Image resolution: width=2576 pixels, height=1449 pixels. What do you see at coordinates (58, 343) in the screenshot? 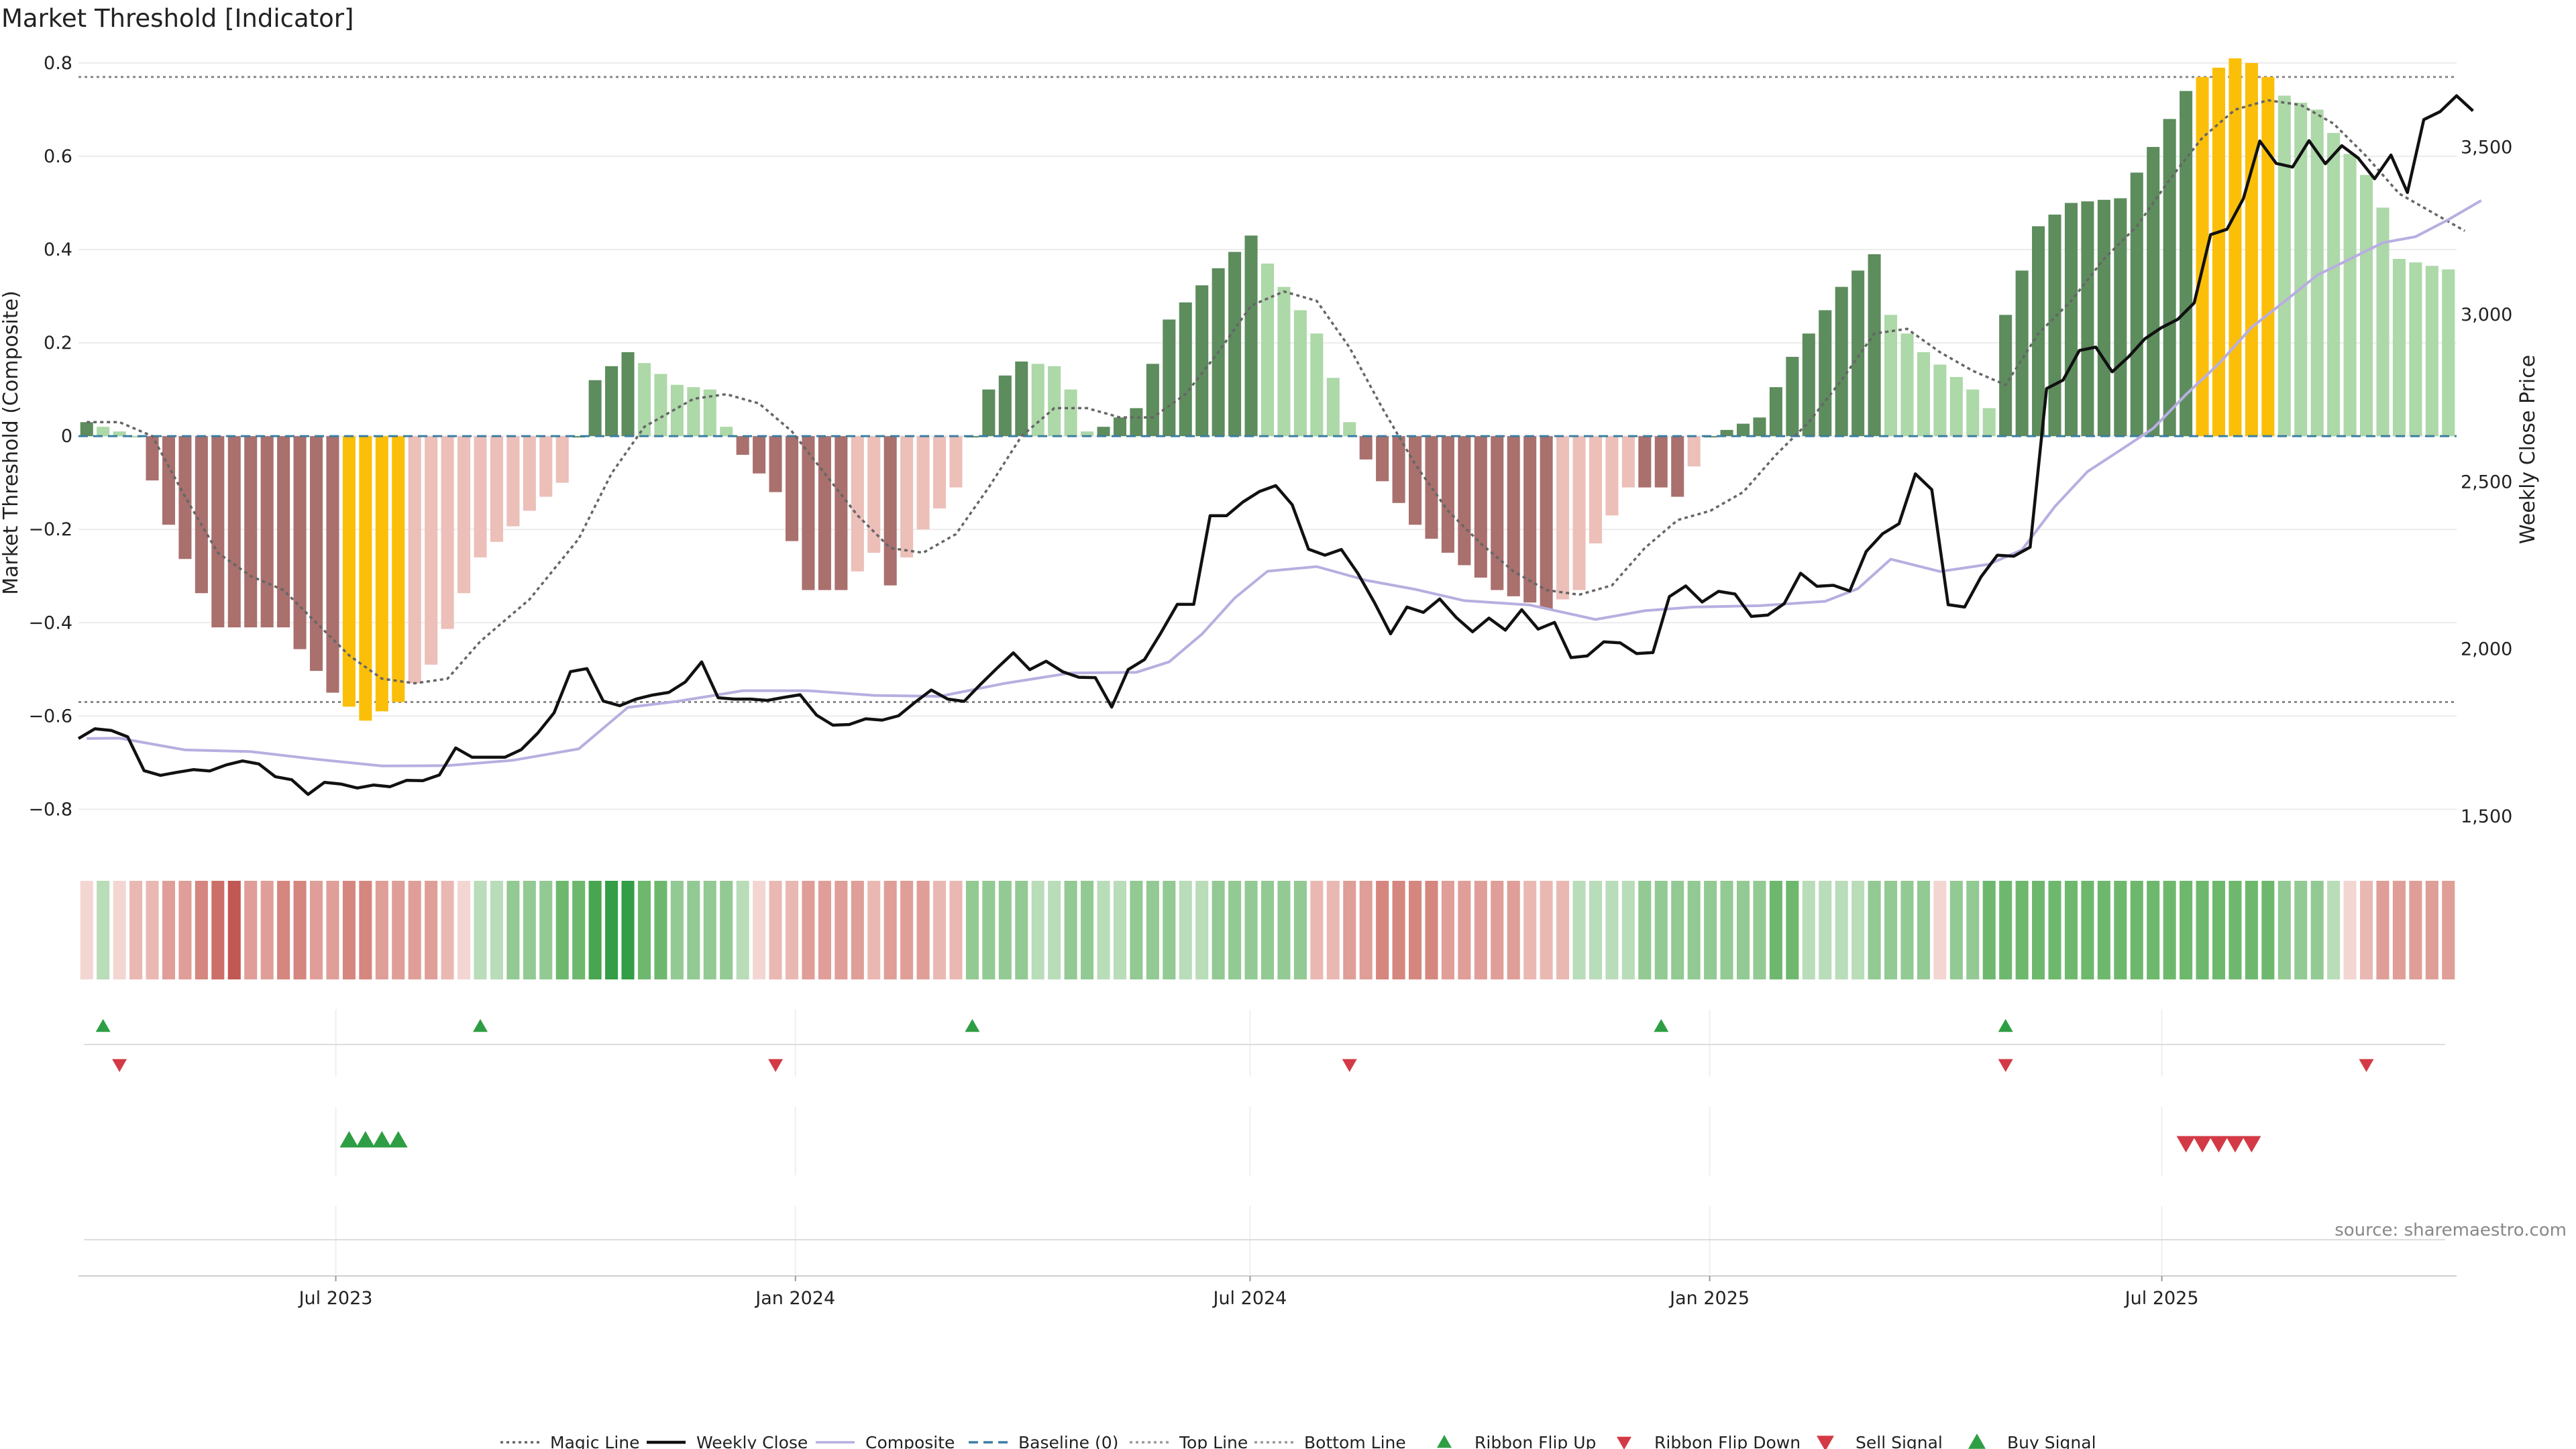
I see `left-tick-label: 0.2` at bounding box center [58, 343].